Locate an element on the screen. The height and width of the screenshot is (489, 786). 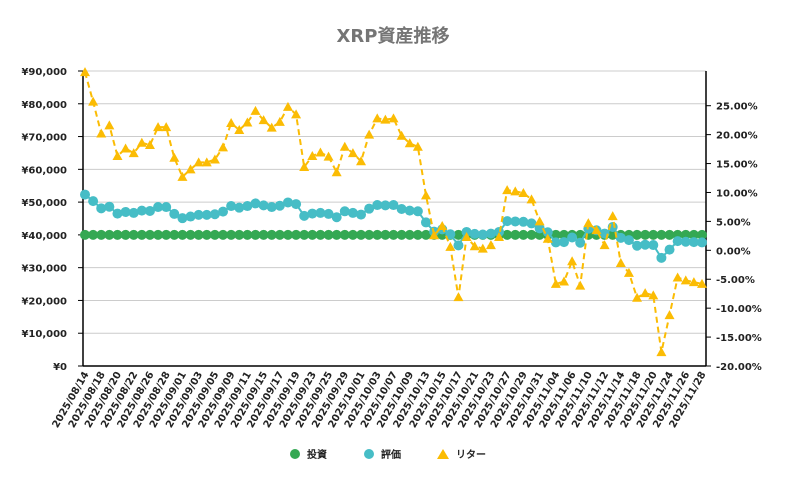
left-tick-label: ¥10,000 is located at coordinates (44, 334).